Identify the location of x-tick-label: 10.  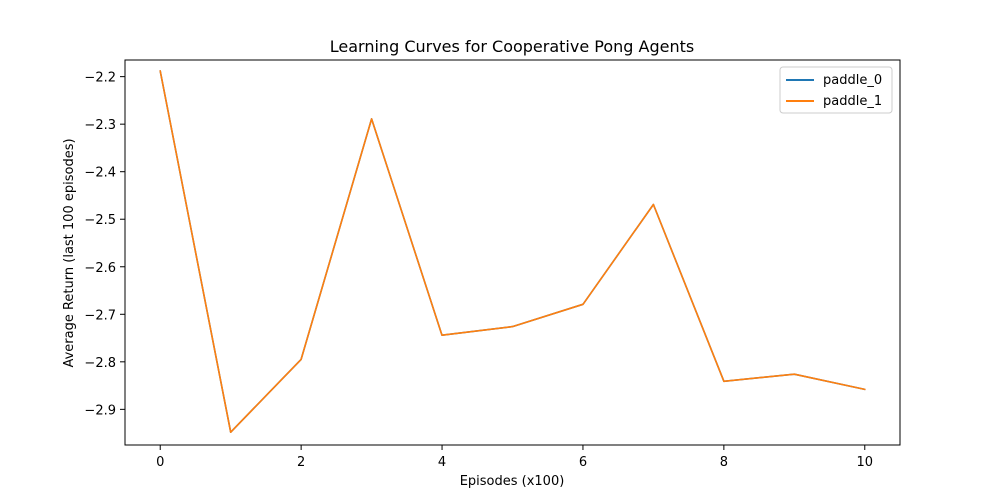
(864, 462).